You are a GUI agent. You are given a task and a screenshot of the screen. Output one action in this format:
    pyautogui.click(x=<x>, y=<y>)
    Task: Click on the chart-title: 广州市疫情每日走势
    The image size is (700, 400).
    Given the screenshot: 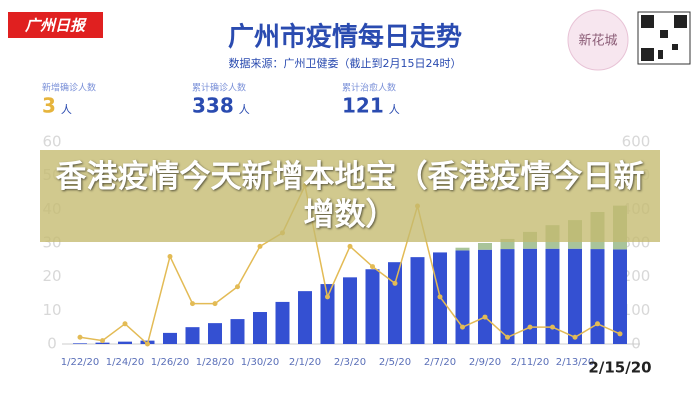 What is the action you would take?
    pyautogui.click(x=345, y=37)
    